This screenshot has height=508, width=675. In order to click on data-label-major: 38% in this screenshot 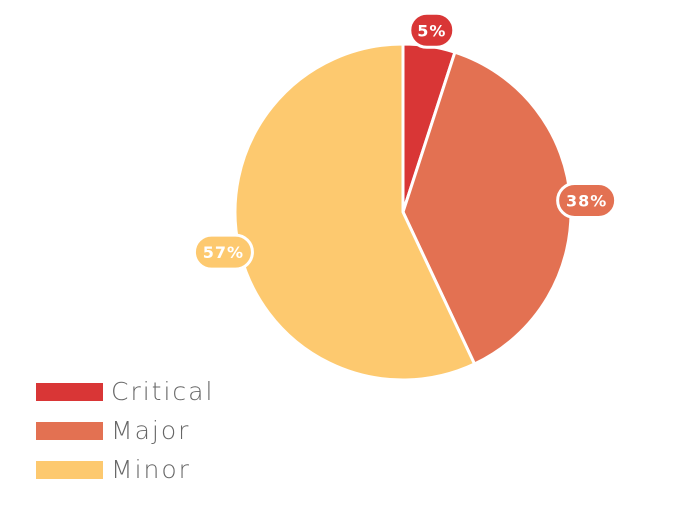, I will do `click(587, 200)`.